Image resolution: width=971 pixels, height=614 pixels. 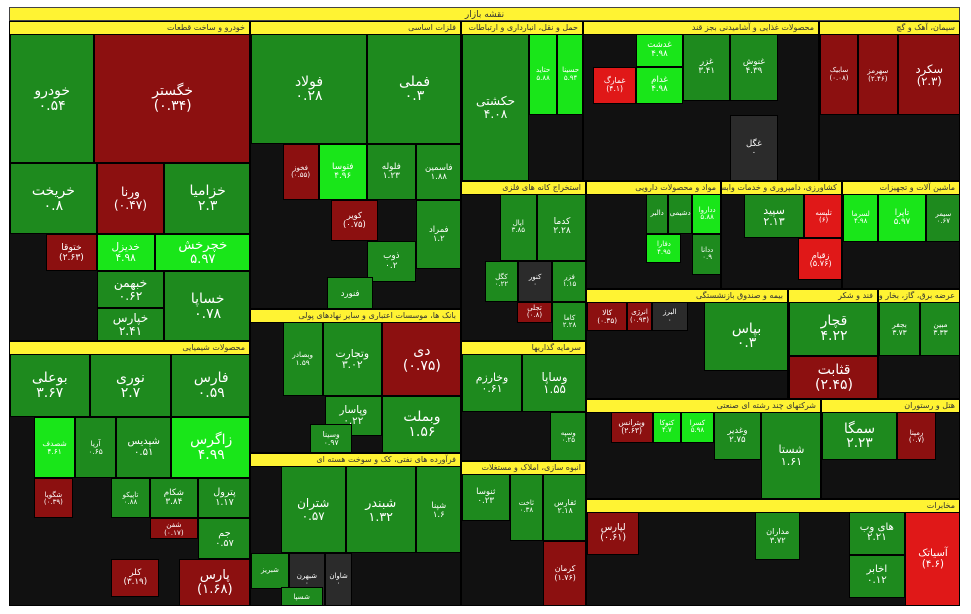 What do you see at coordinates (876, 576) in the screenshot?
I see `treemap-tile: اخابر ۰.۱۲` at bounding box center [876, 576].